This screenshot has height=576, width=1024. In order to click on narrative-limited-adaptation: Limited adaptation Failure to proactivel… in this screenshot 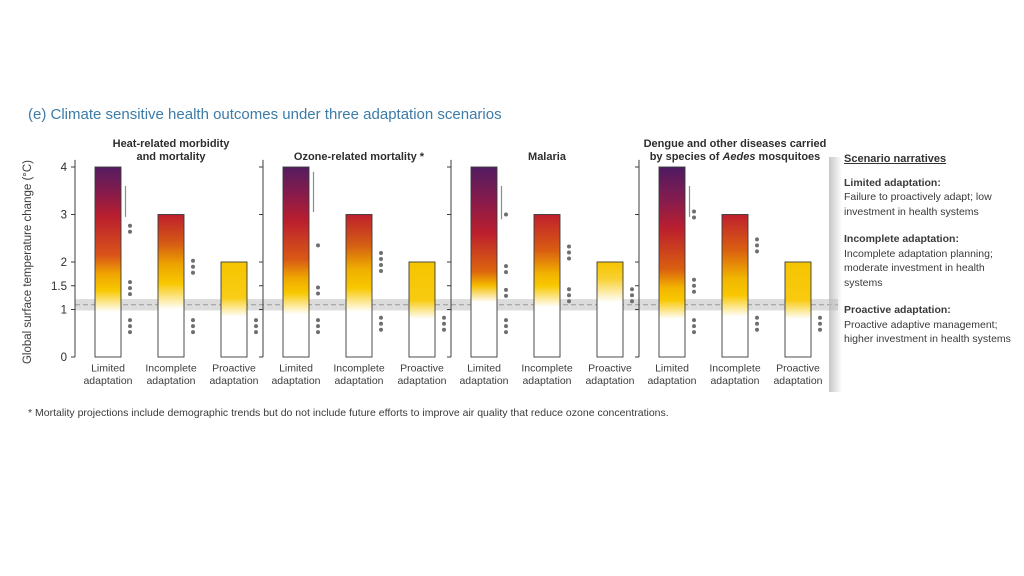, I will do `click(929, 198)`.